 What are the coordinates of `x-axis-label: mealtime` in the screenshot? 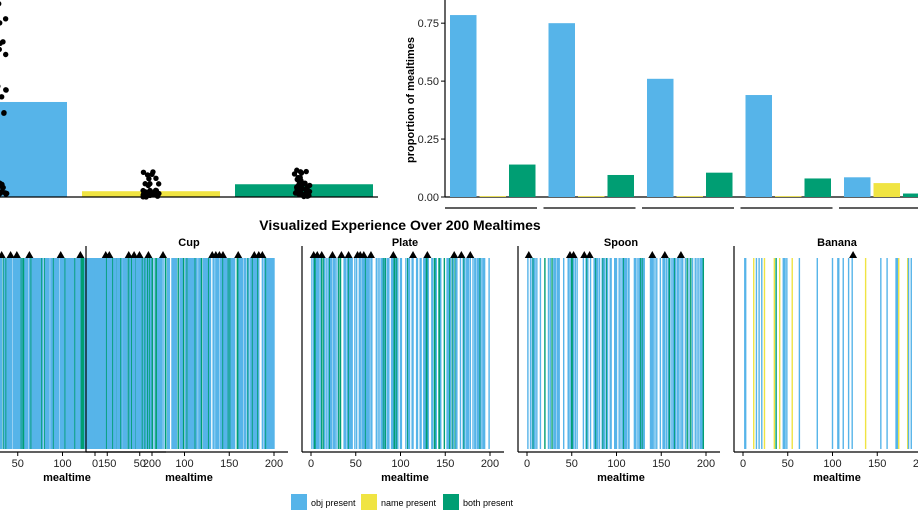 It's located at (837, 478).